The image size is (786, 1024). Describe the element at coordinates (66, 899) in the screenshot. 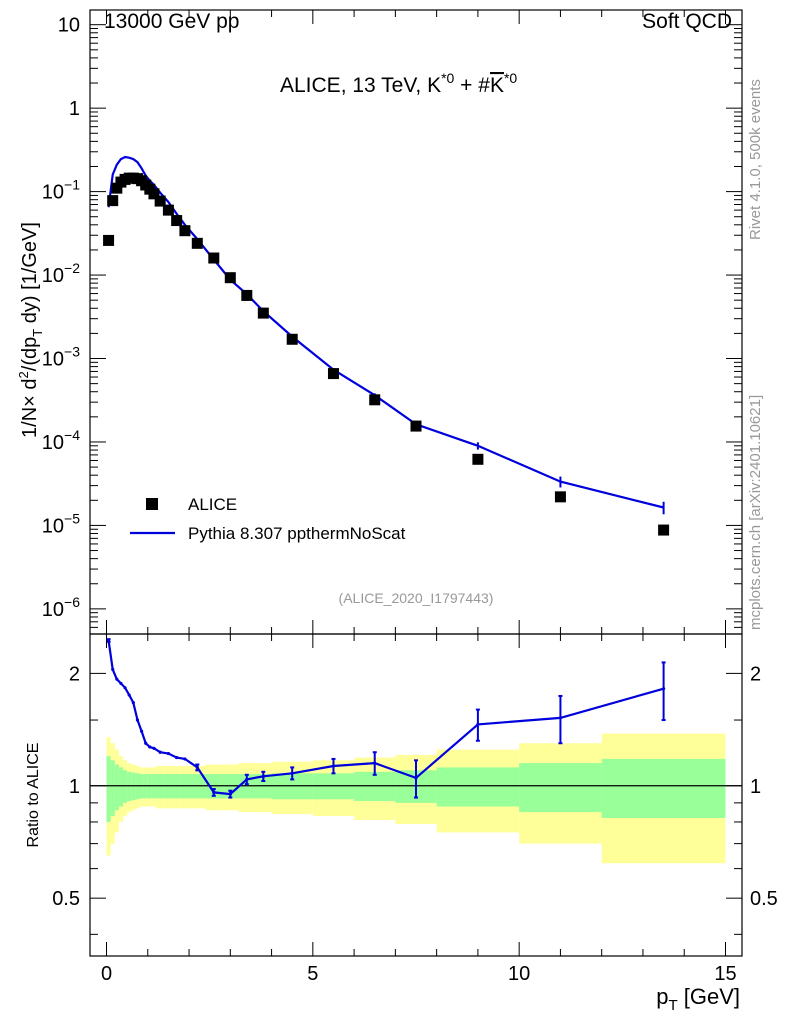

I see `ratio-tick-label: 0.5` at that location.